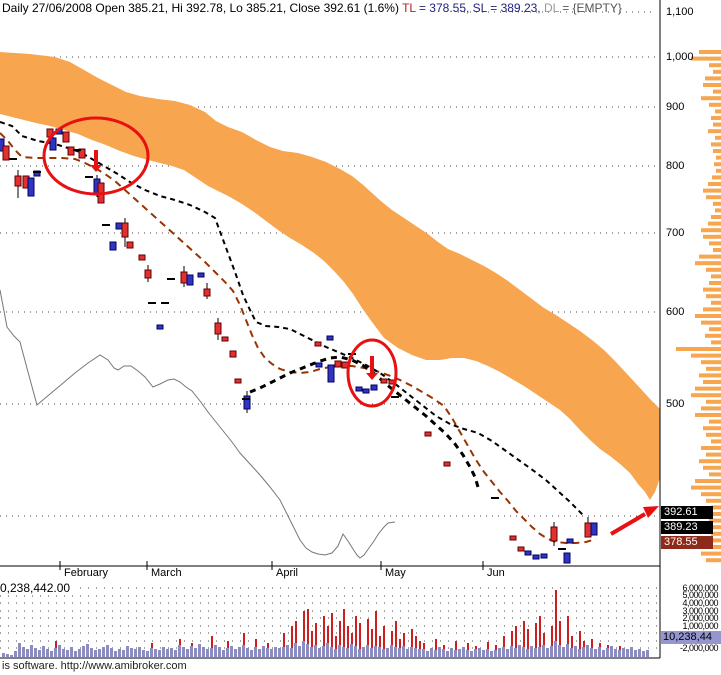 This screenshot has width=721, height=675. What do you see at coordinates (444, 8) in the screenshot?
I see `chart-title-segment: = 378.55,` at bounding box center [444, 8].